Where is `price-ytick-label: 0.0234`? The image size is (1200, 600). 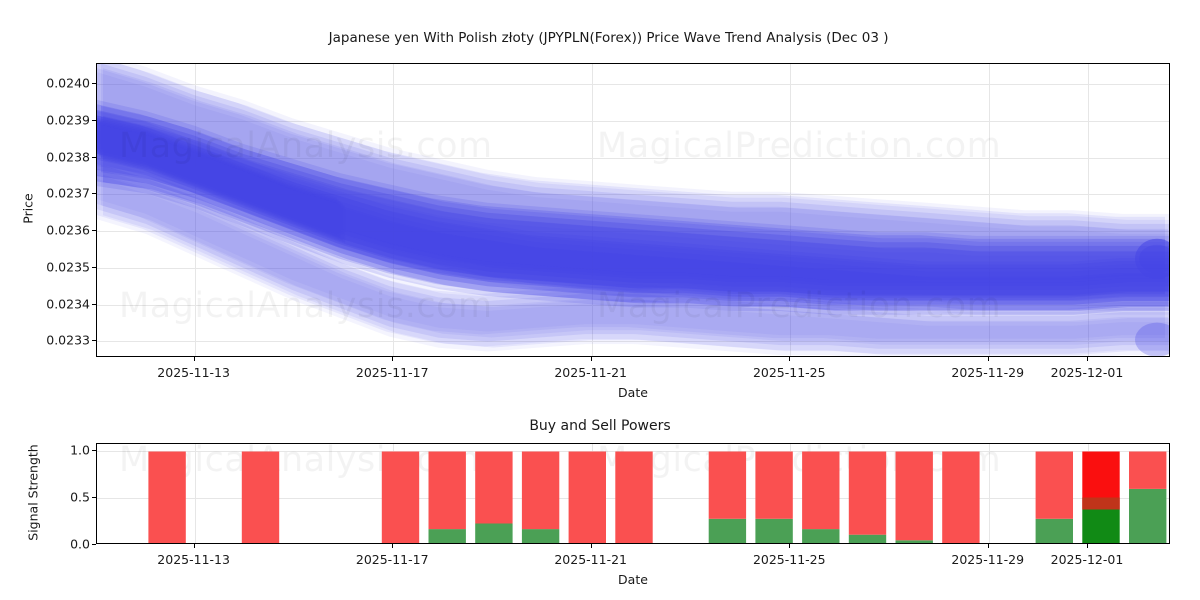
price-ytick-label: 0.0234 is located at coordinates (68, 304).